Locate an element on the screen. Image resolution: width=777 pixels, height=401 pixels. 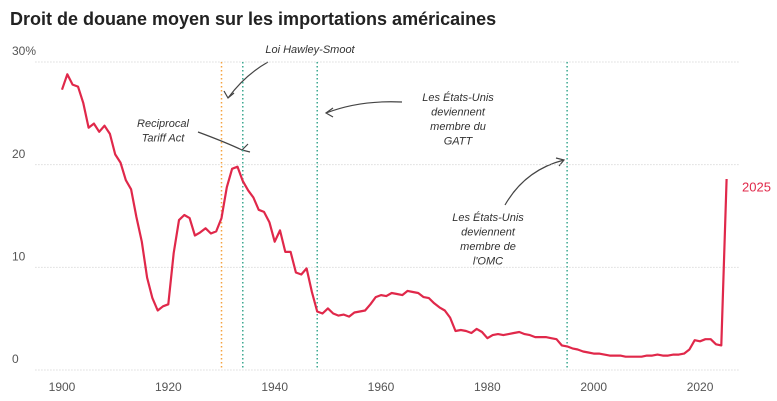
y-tick-label: 20 is located at coordinates (19, 154).